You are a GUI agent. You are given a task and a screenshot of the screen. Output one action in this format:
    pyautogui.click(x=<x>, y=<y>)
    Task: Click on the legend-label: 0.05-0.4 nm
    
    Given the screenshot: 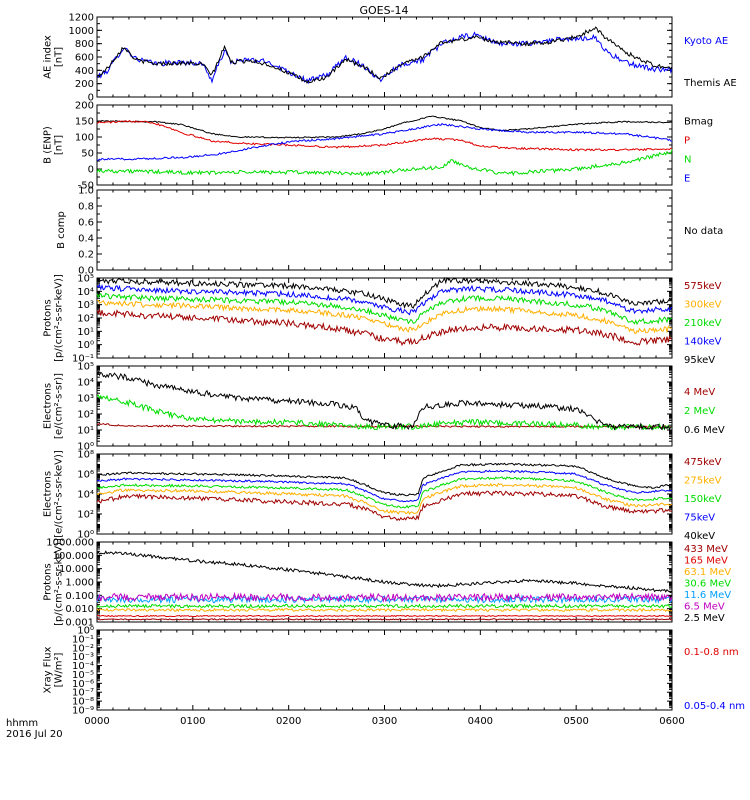 What is the action you would take?
    pyautogui.click(x=714, y=706)
    